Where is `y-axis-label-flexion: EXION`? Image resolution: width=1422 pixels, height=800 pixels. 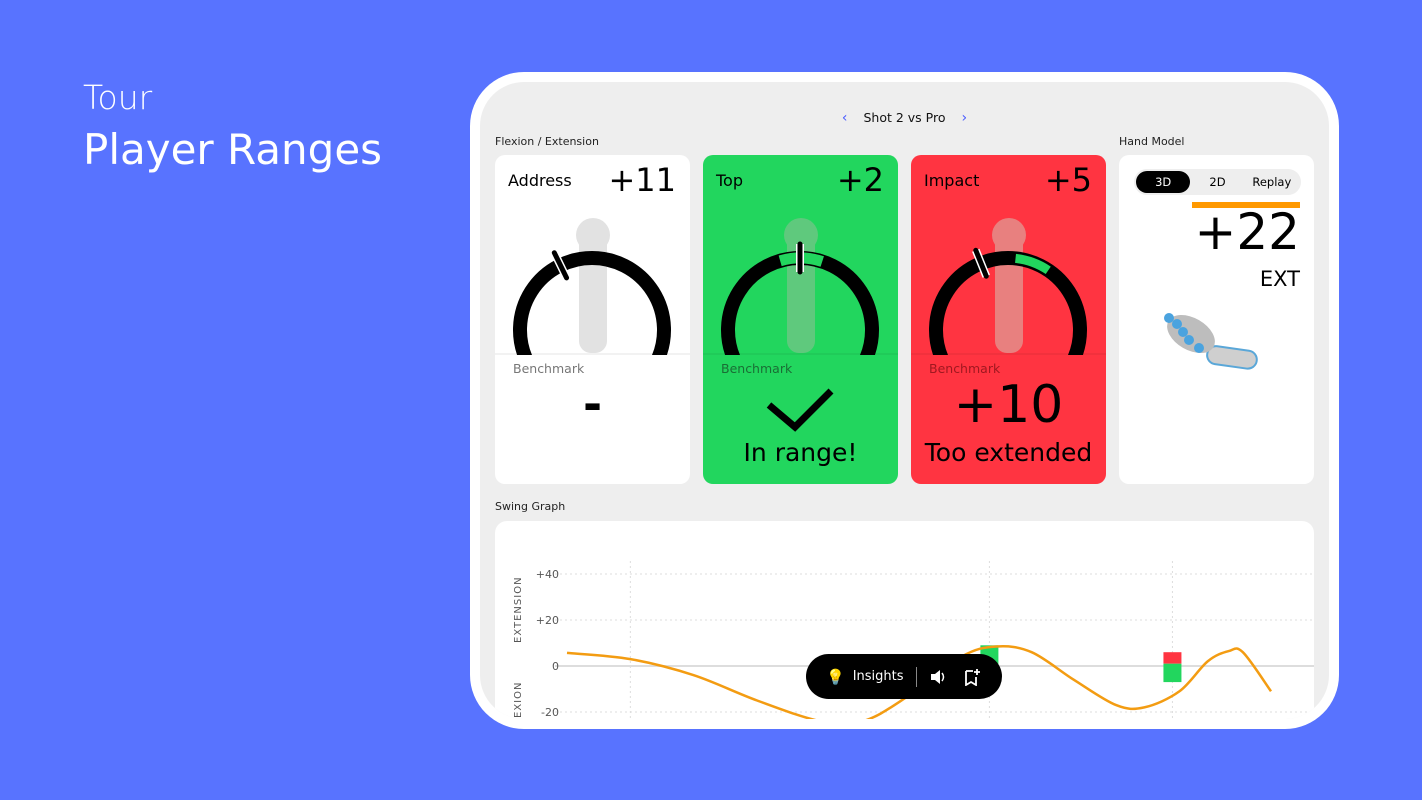 y-axis-label-flexion: EXION is located at coordinates (518, 700).